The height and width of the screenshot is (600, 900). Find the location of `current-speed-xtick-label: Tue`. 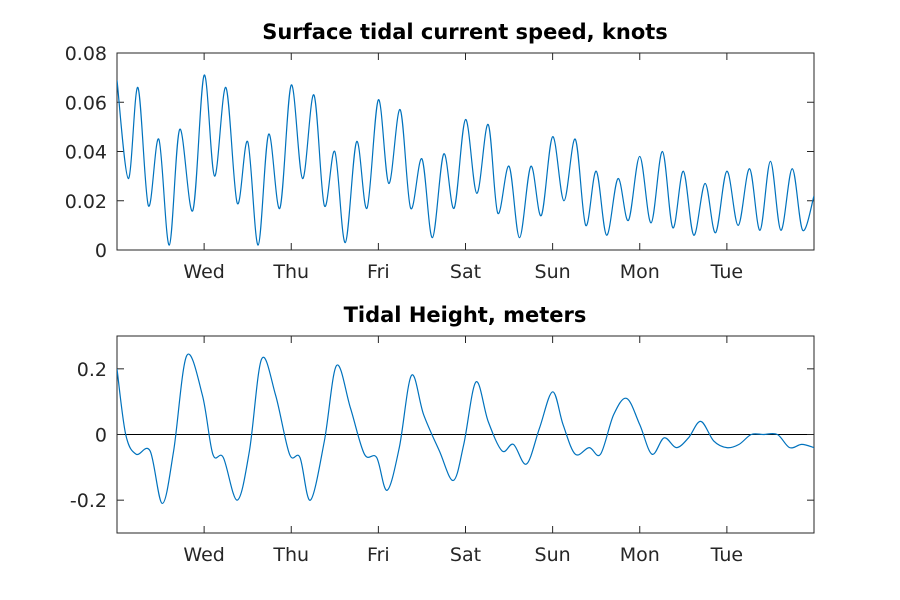

current-speed-xtick-label: Tue is located at coordinates (726, 272).